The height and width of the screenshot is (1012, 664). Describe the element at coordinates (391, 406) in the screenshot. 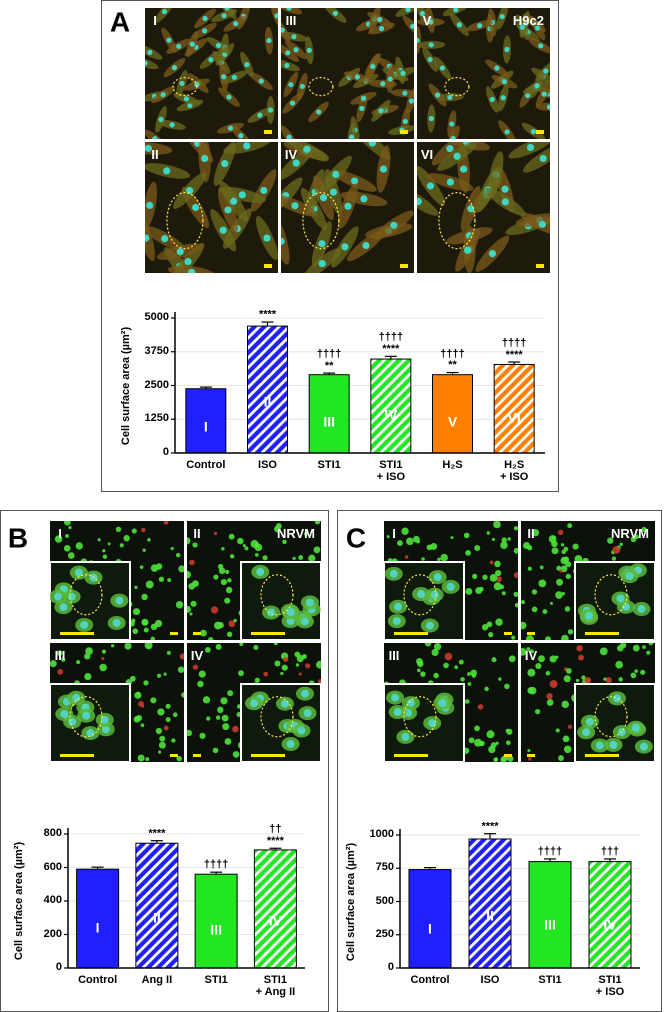

I see `bar` at that location.